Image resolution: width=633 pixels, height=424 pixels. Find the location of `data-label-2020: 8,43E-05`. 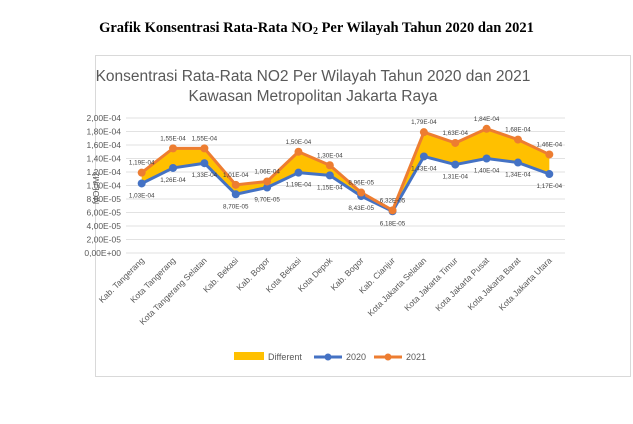

data-label-2020: 8,43E-05 is located at coordinates (361, 208).